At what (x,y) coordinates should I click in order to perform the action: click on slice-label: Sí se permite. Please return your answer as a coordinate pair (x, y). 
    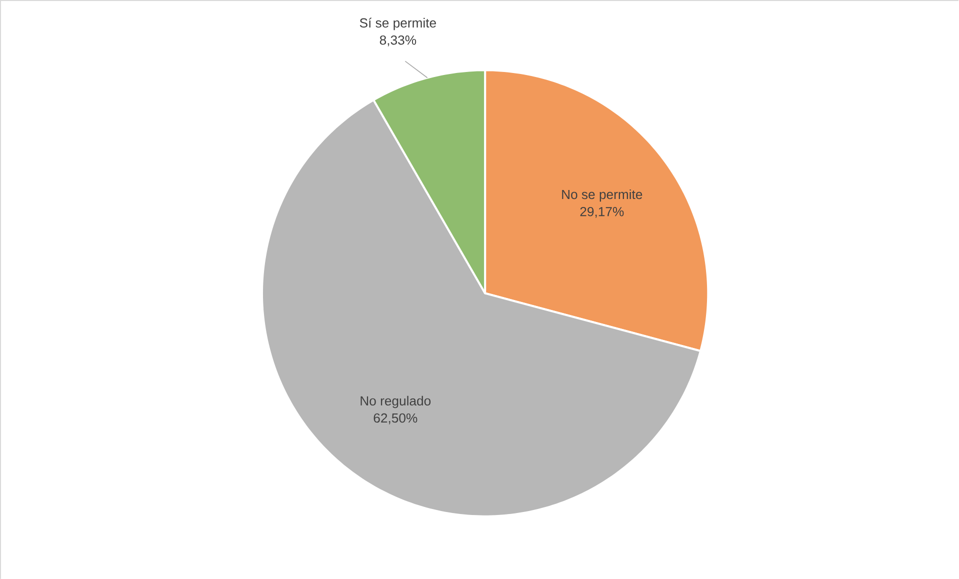
    Looking at the image, I should click on (398, 24).